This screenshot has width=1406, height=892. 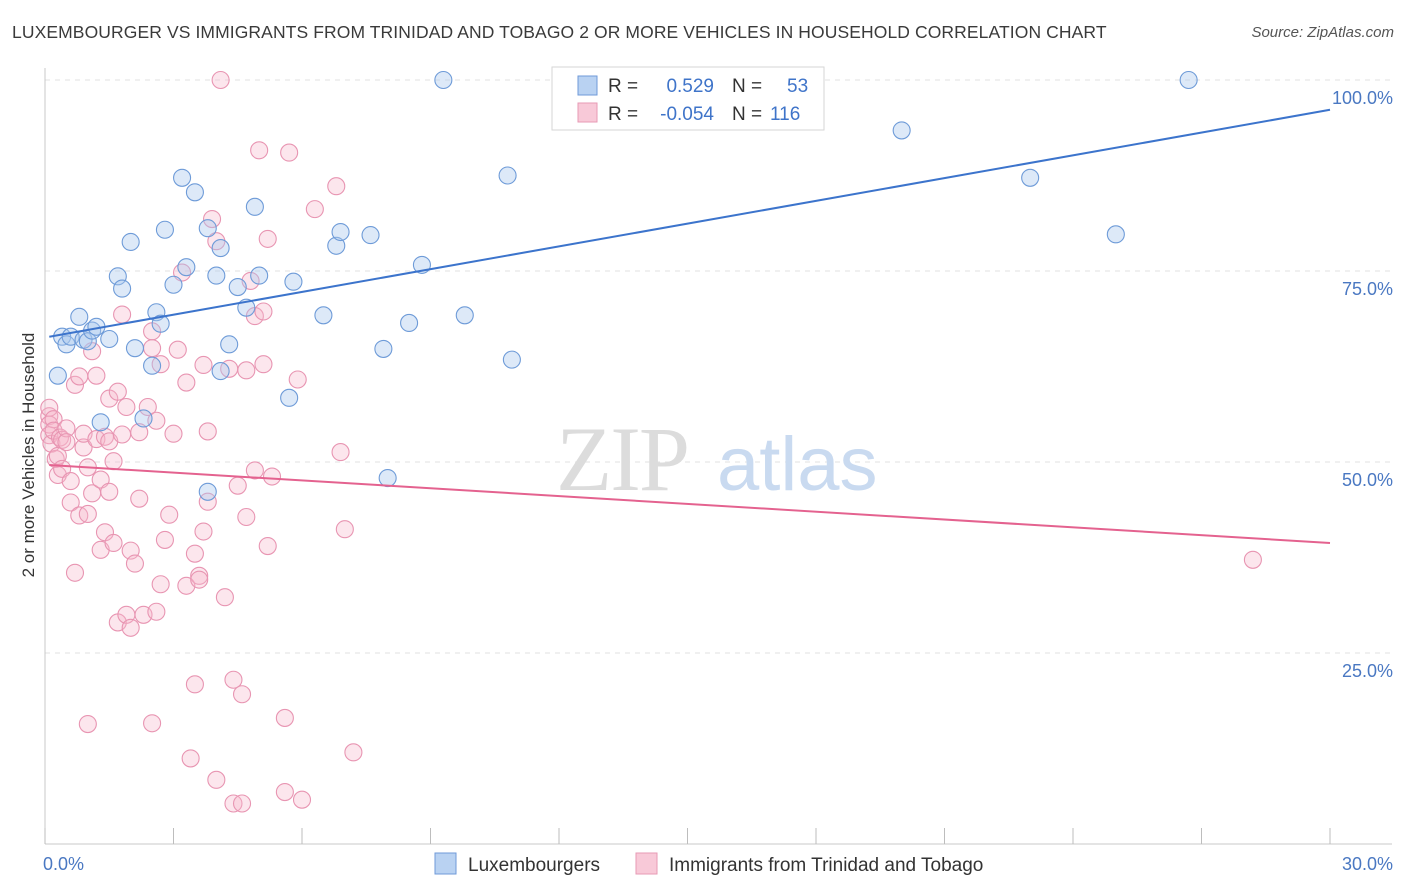 I want to click on x-tick-label: 0.0%, so click(x=63, y=864).